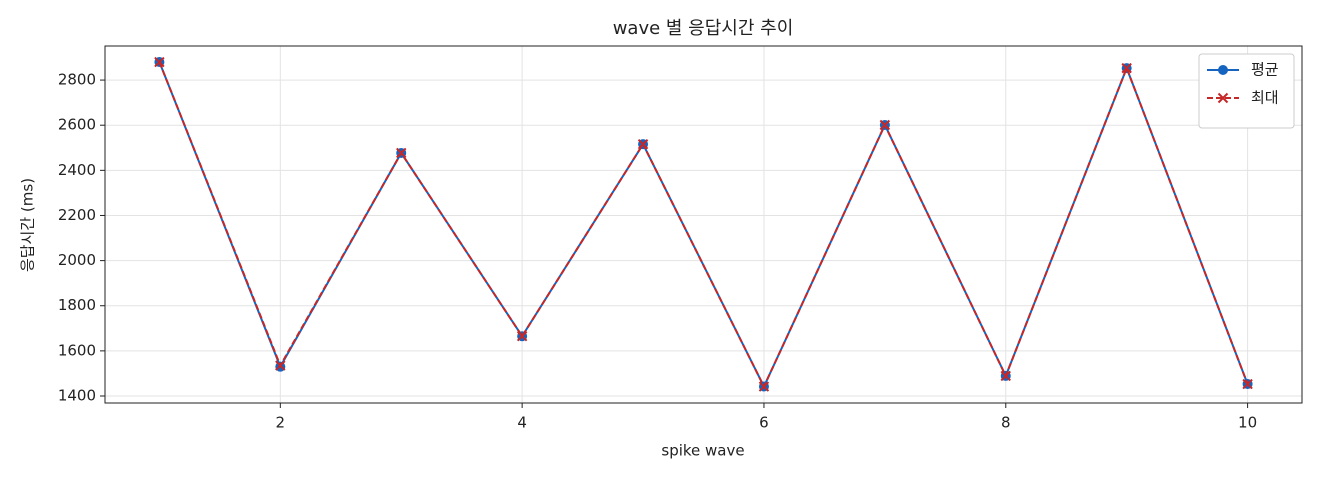 Image resolution: width=1320 pixels, height=480 pixels. Describe the element at coordinates (281, 423) in the screenshot. I see `x-tick-label: 2` at that location.